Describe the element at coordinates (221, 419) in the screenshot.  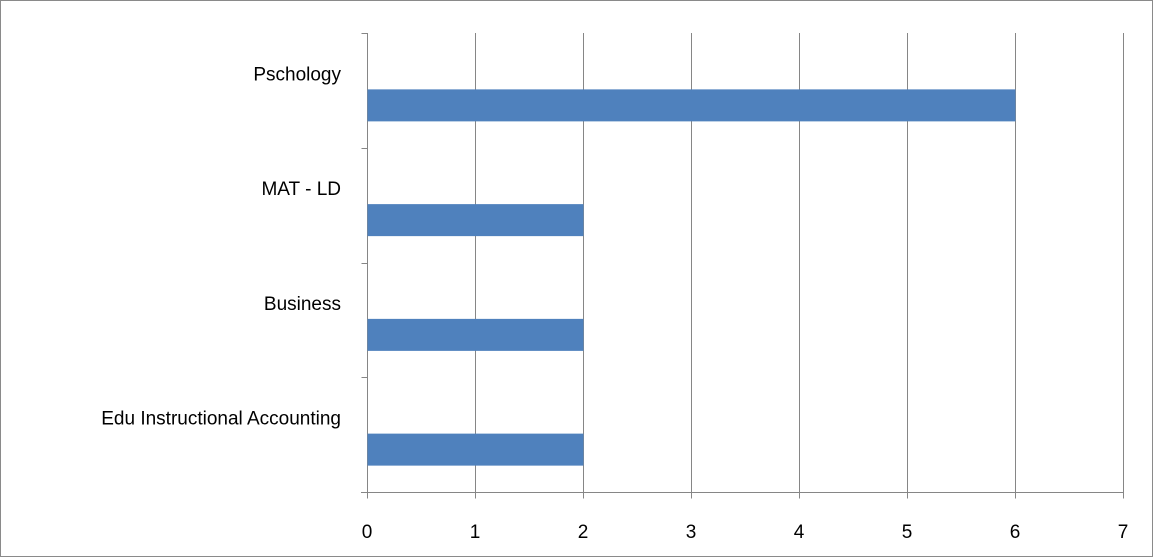
I see `category-label-3: Edu Instructional Accounting` at that location.